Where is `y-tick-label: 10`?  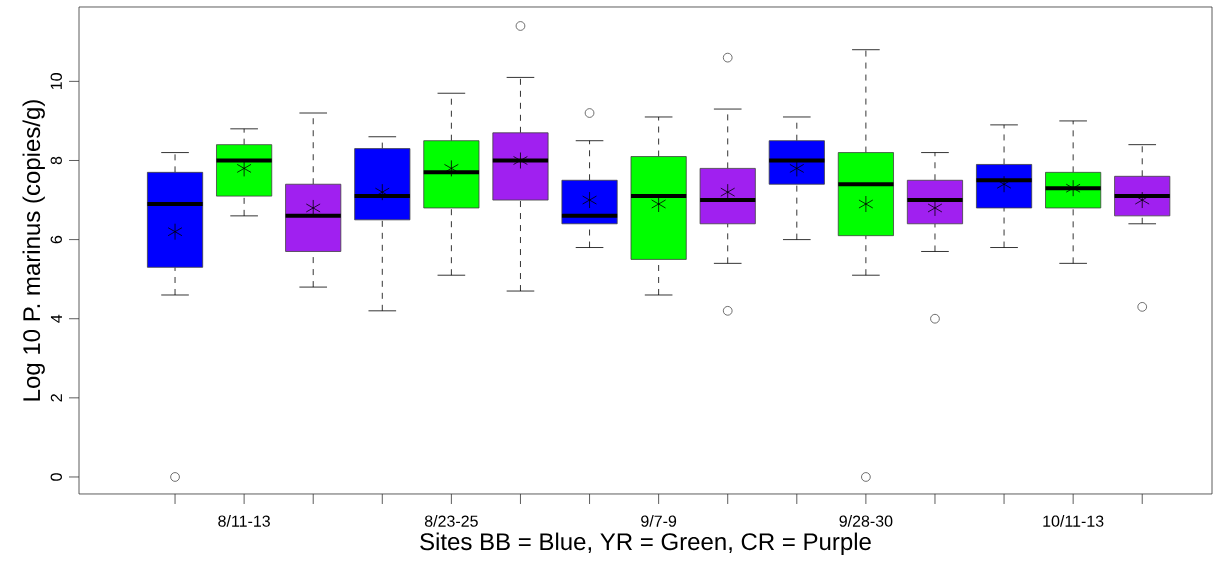
y-tick-label: 10 is located at coordinates (56, 81).